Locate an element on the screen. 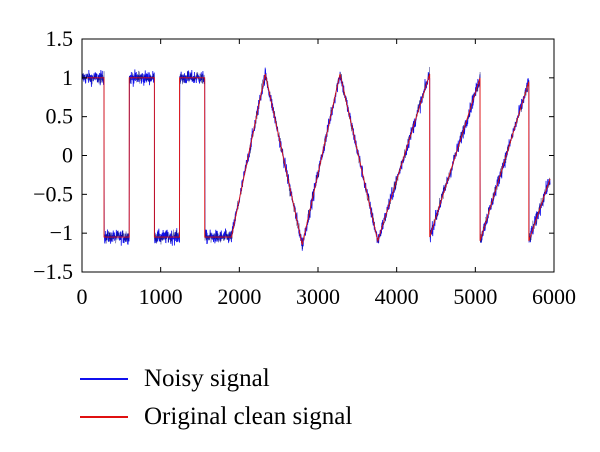 The width and height of the screenshot is (600, 452). legend-swatch-clean is located at coordinates (104, 417).